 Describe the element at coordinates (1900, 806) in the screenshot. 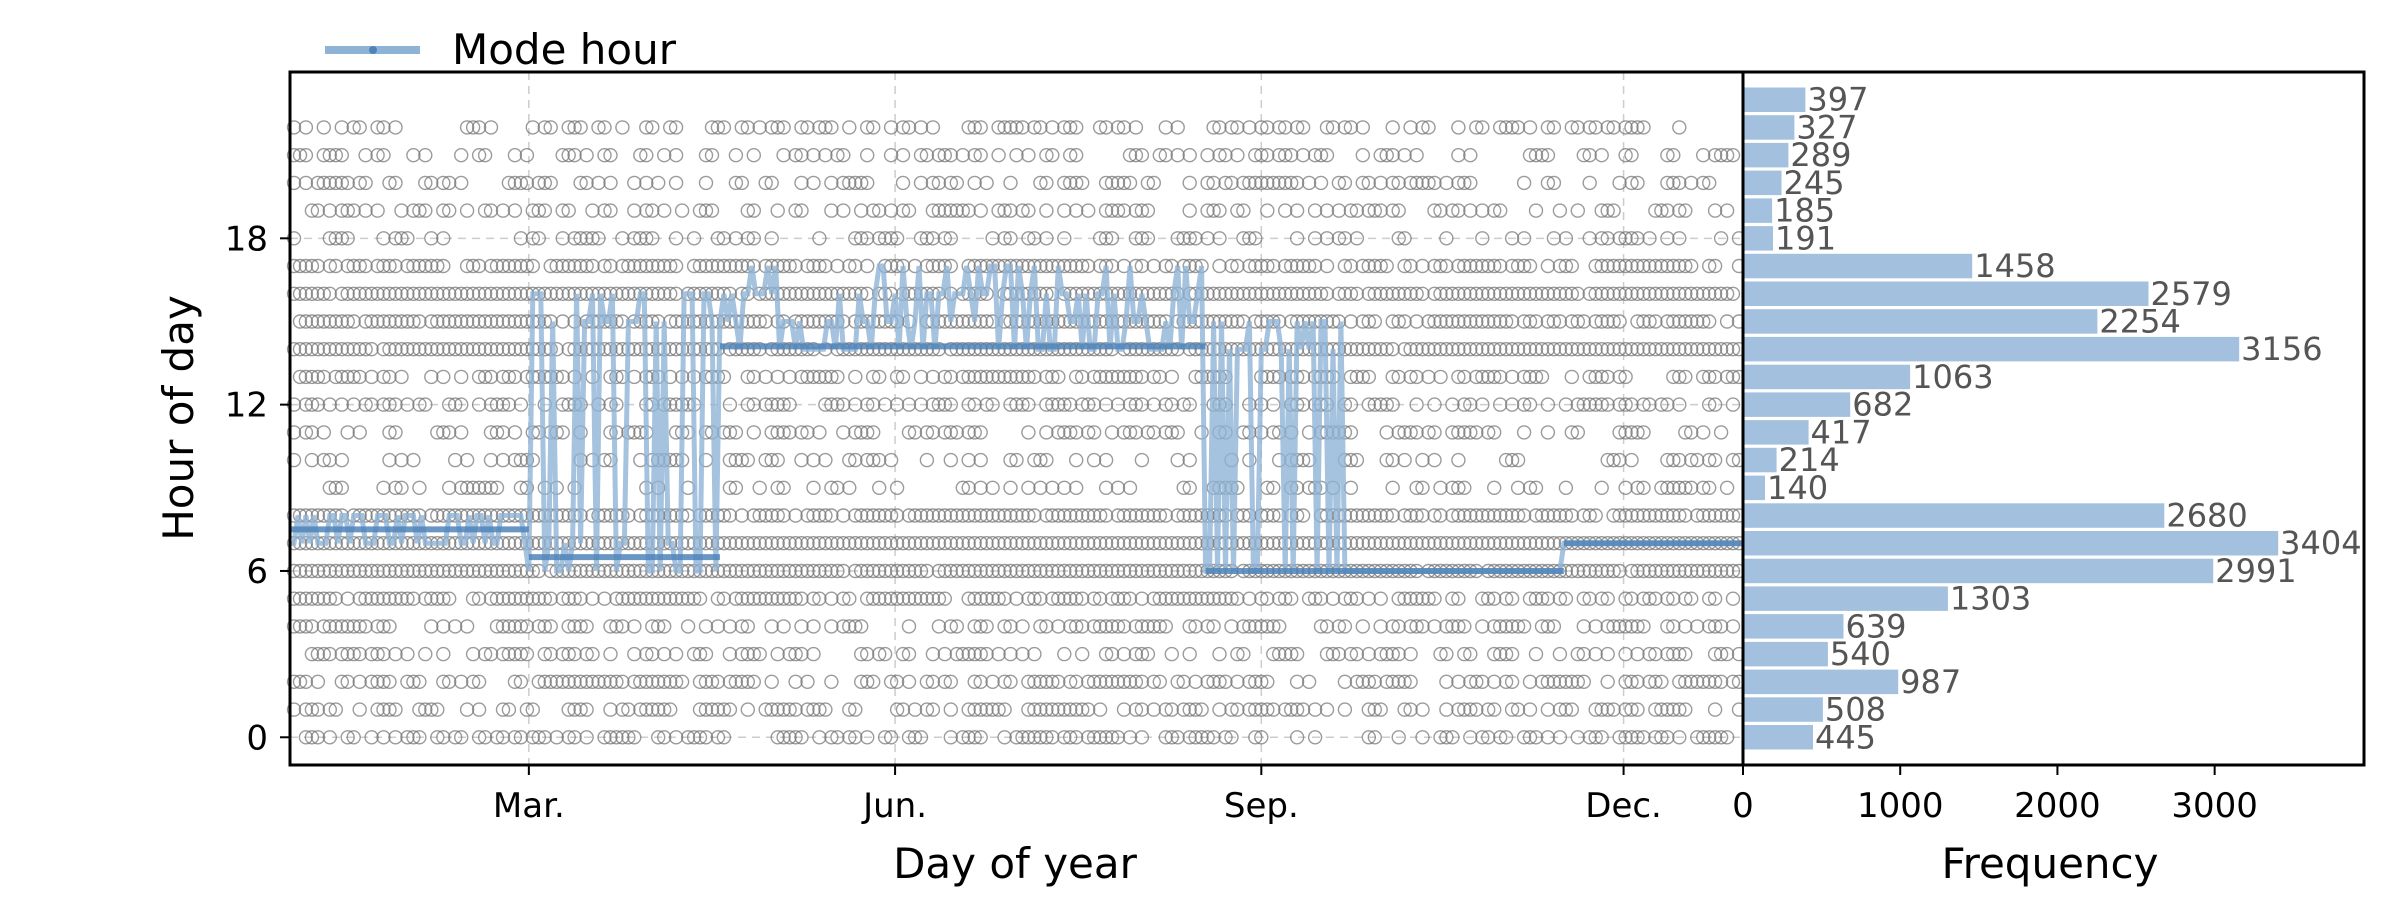

I see `histogram-x-tick-label: 1000` at that location.